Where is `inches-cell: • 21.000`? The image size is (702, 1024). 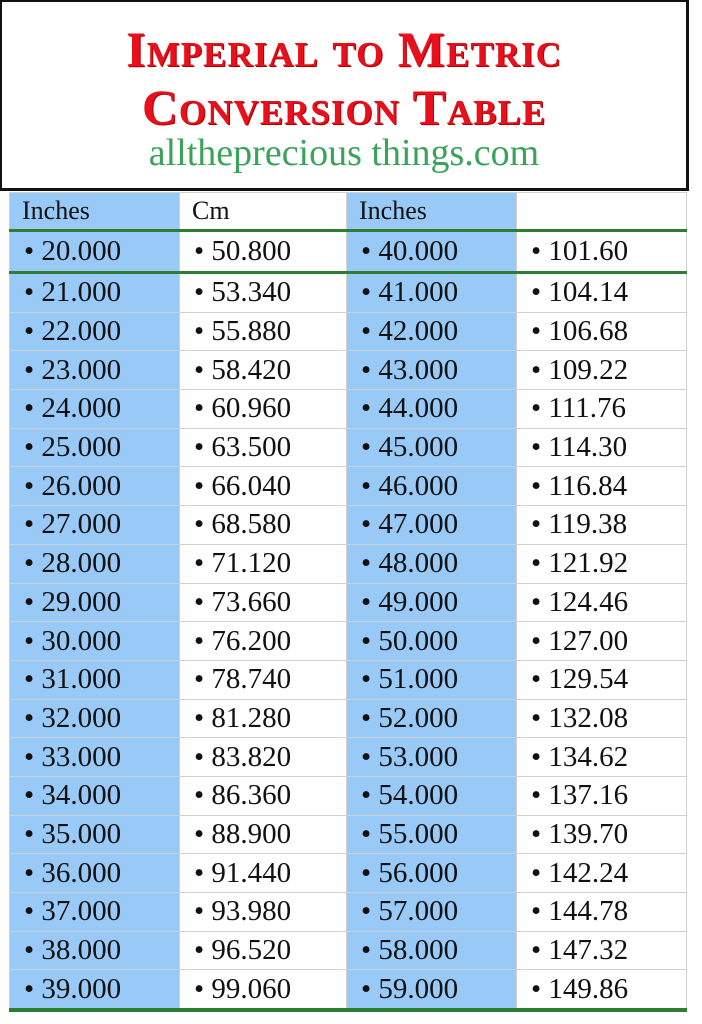
inches-cell: • 21.000 is located at coordinates (94, 292).